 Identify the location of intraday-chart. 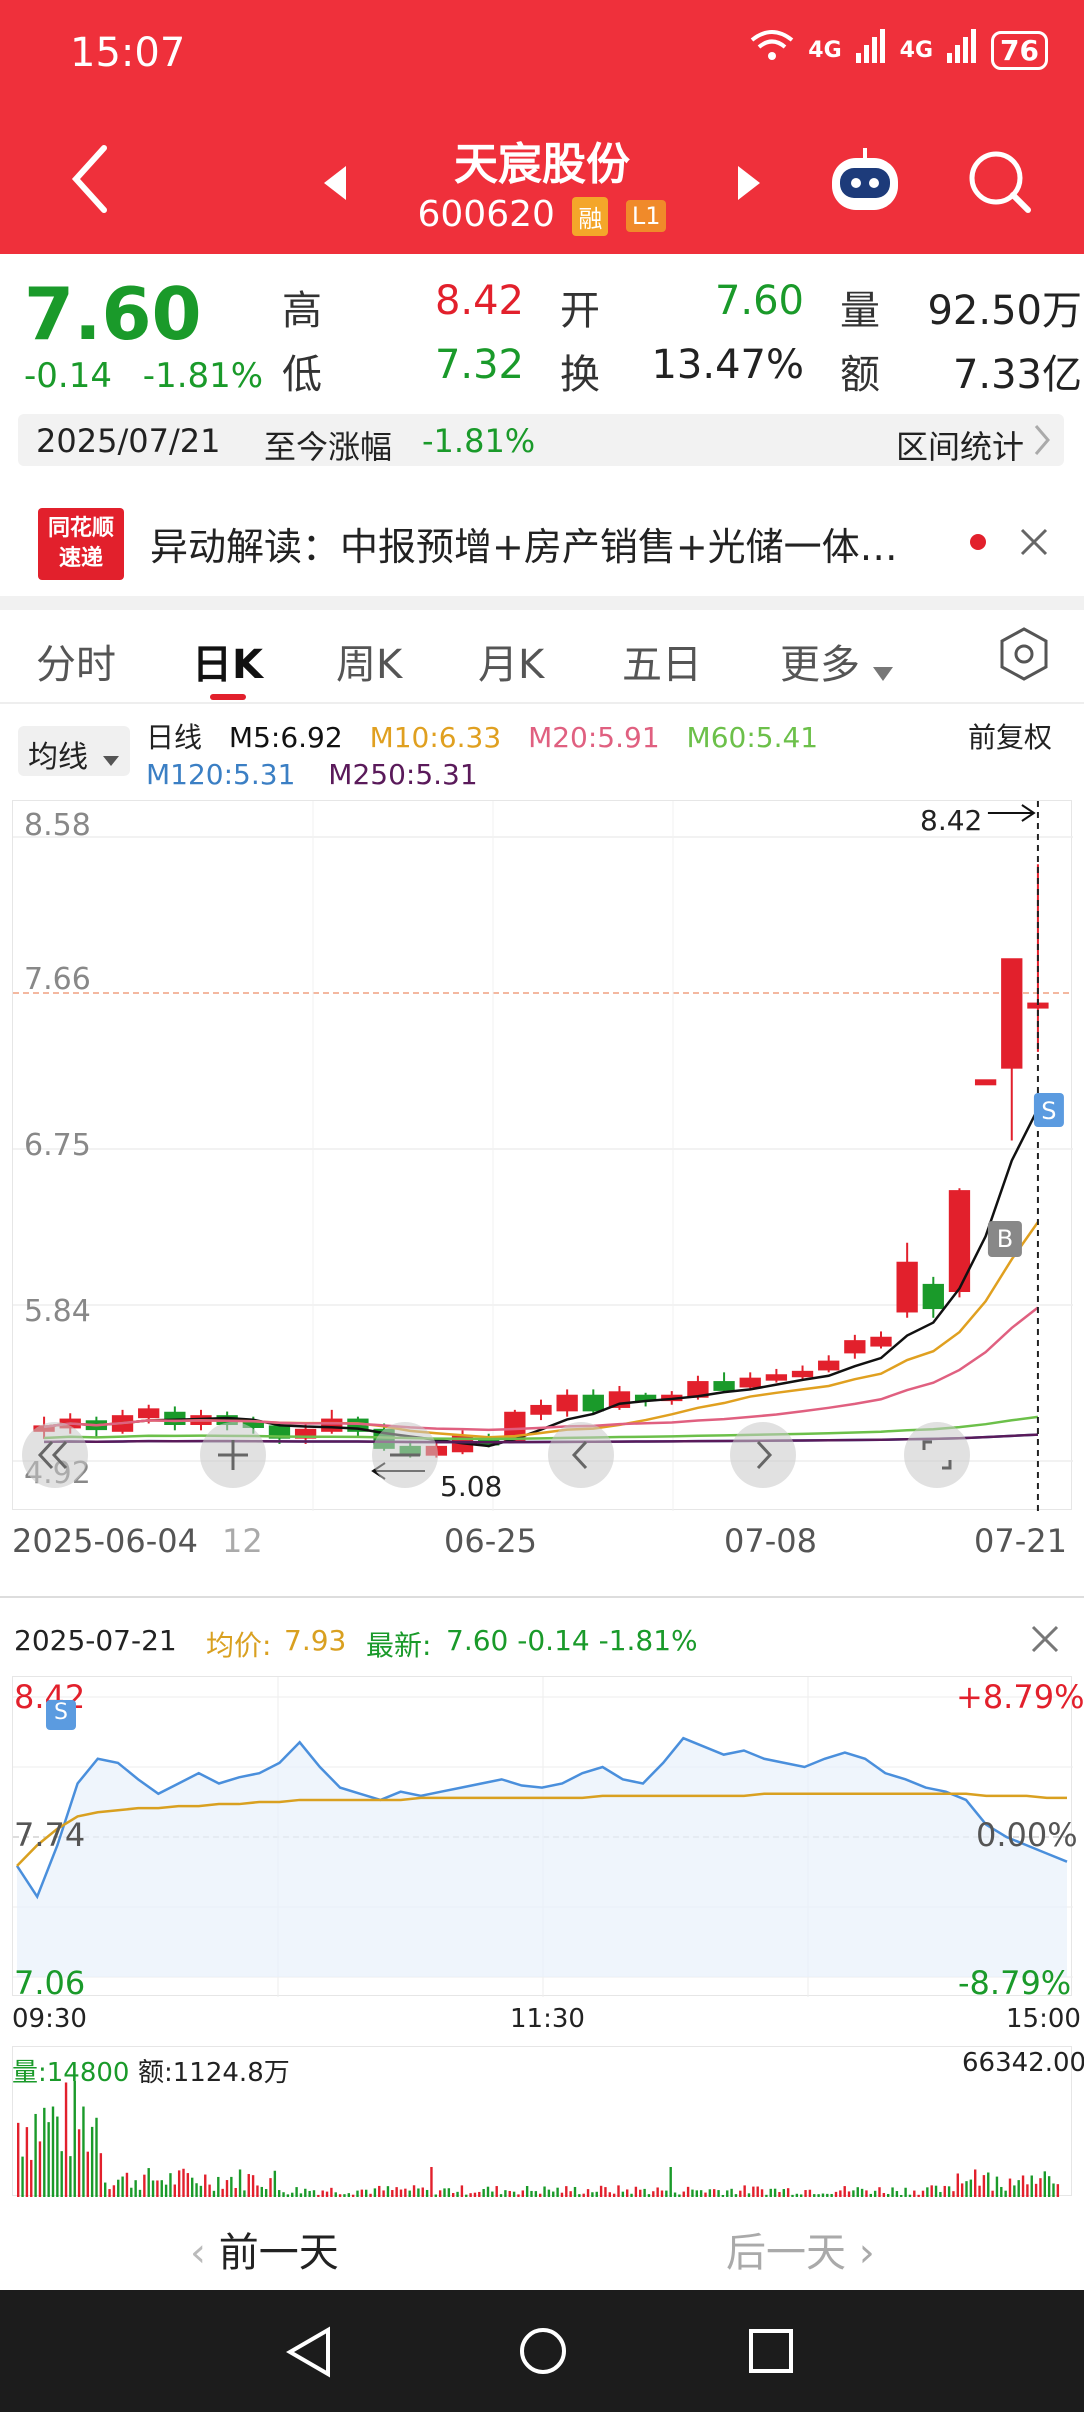
(542, 1836).